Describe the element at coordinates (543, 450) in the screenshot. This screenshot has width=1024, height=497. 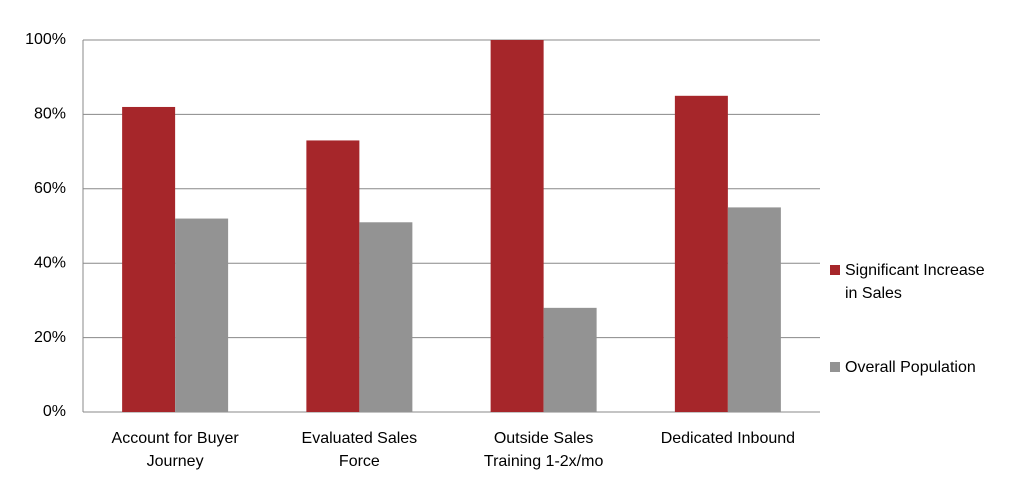
I see `x-tick-label: Outside Sales Training 1-2x/mo` at that location.